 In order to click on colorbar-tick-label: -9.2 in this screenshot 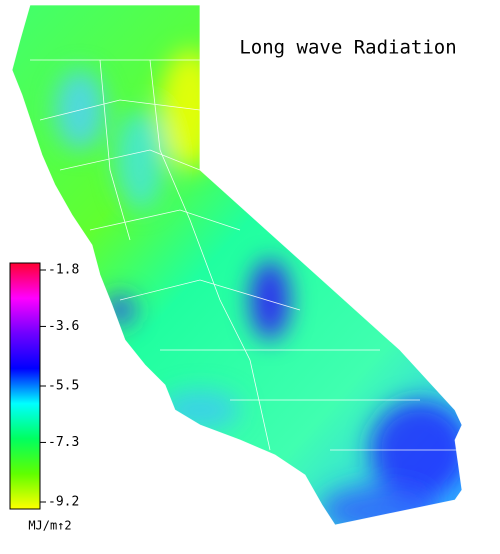, I will do `click(63, 502)`.